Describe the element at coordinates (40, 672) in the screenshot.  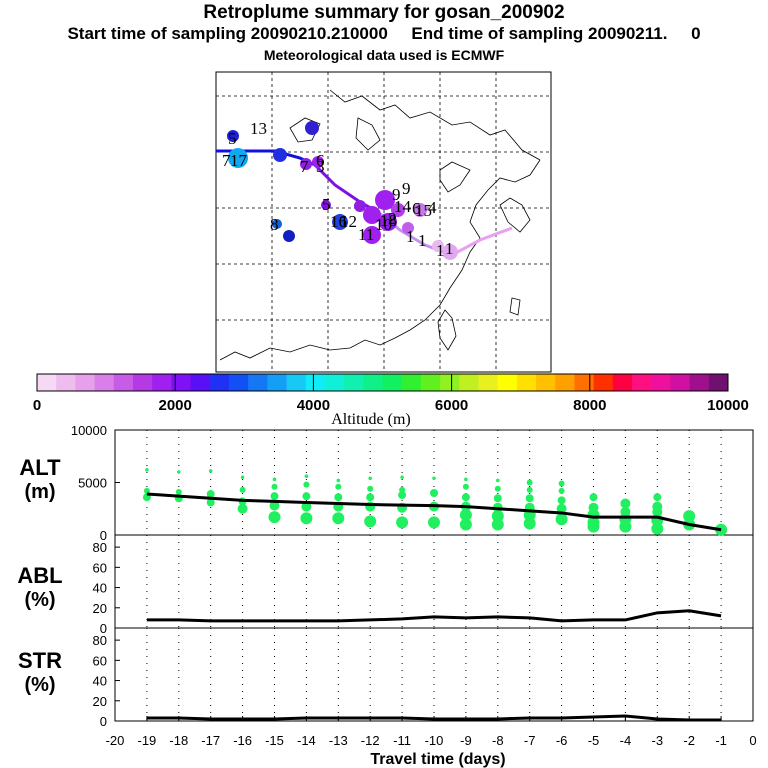
I see `str-panel-label: STR (%)` at that location.